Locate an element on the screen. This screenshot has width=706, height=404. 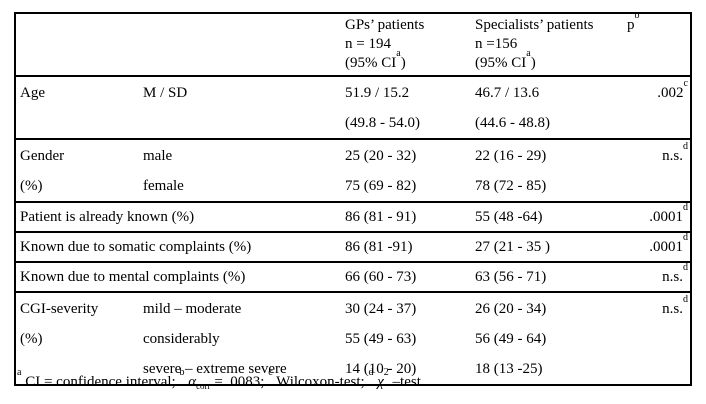
patient-known-gps-cell: 86 (81 - 91) is located at coordinates (381, 217).